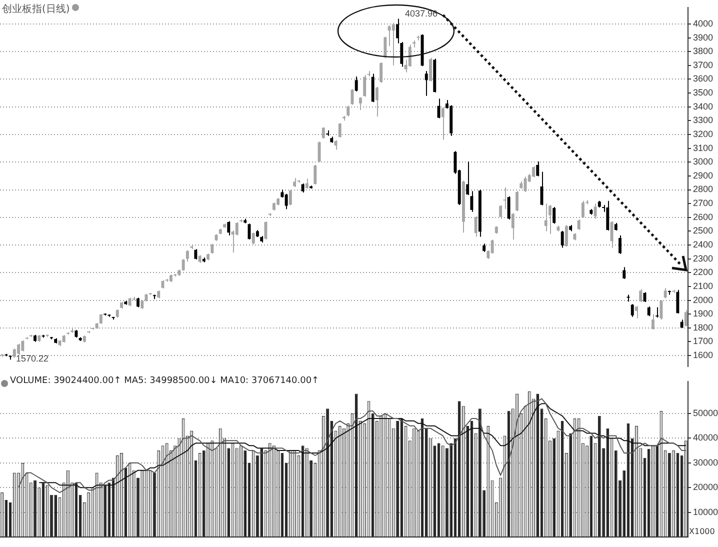  What do you see at coordinates (703, 203) in the screenshot?
I see `y-tick-label: 2700` at bounding box center [703, 203].